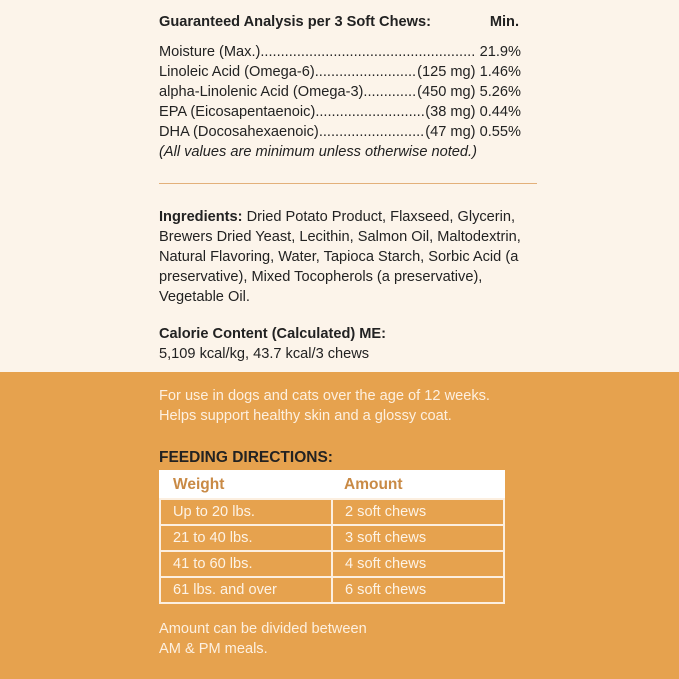 The image size is (679, 679). What do you see at coordinates (237, 112) in the screenshot?
I see `nutrient-name: EPA (Eicosapentaenoic)` at bounding box center [237, 112].